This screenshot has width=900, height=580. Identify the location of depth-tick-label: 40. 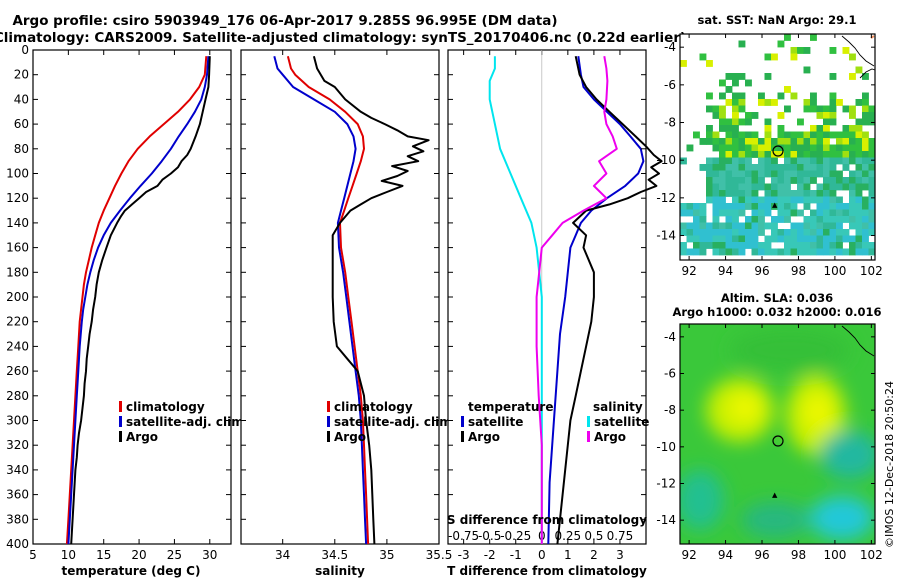
(21, 99).